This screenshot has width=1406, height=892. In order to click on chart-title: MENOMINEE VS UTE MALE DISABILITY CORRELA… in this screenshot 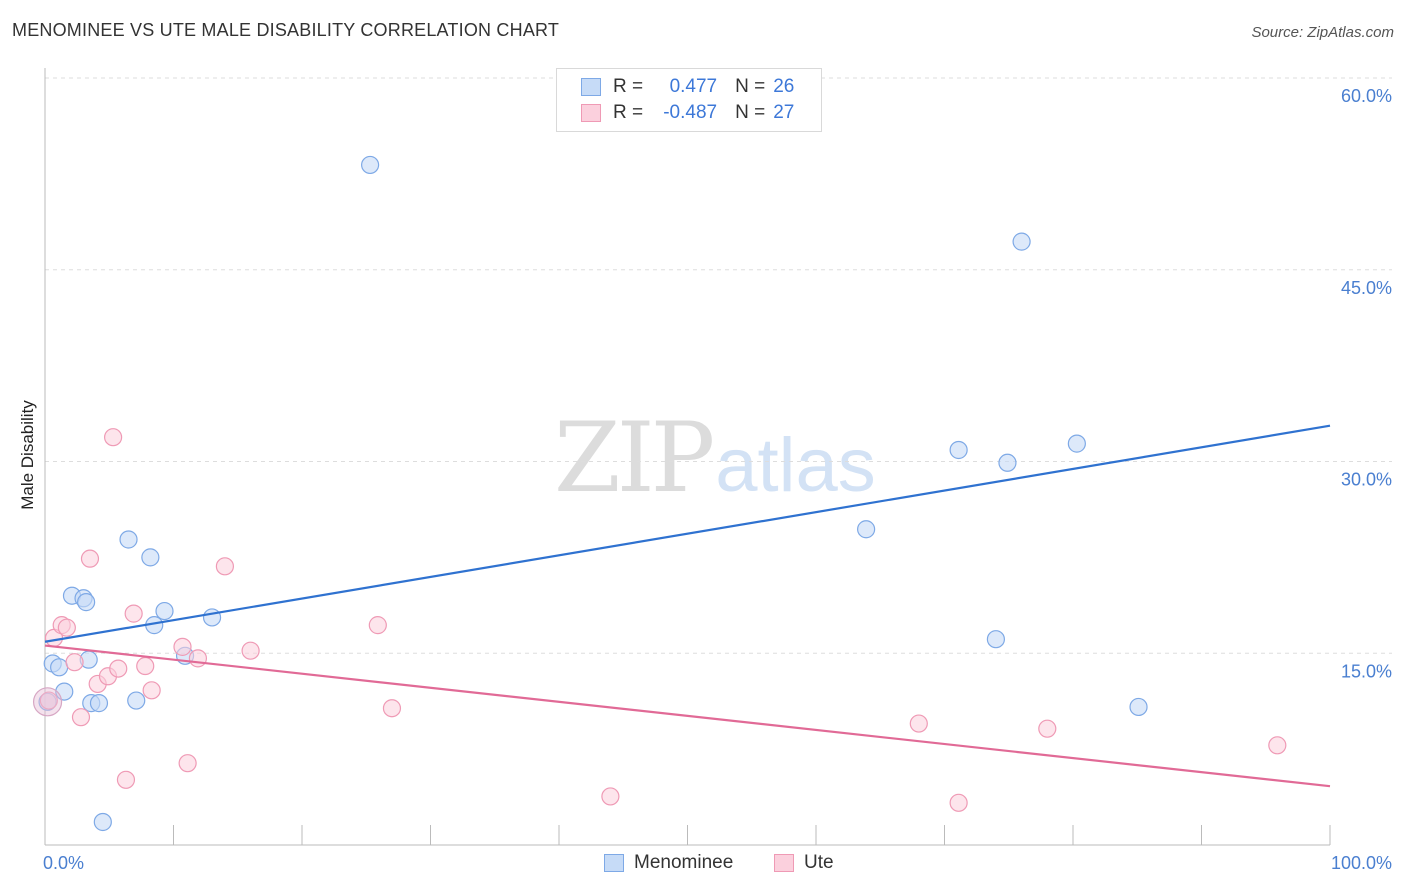, I will do `click(286, 30)`.